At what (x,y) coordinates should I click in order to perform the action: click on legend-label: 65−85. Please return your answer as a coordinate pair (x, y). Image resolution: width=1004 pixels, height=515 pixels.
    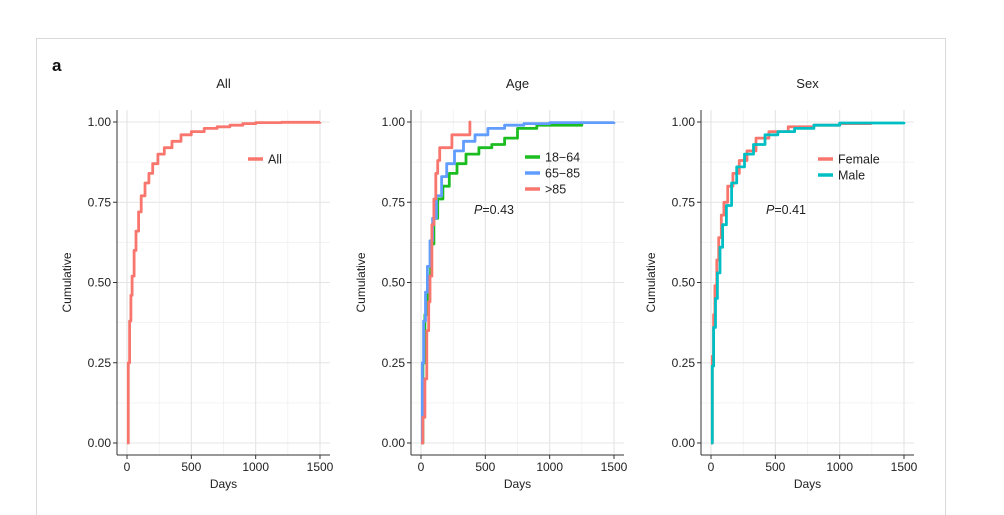
    Looking at the image, I should click on (562, 174).